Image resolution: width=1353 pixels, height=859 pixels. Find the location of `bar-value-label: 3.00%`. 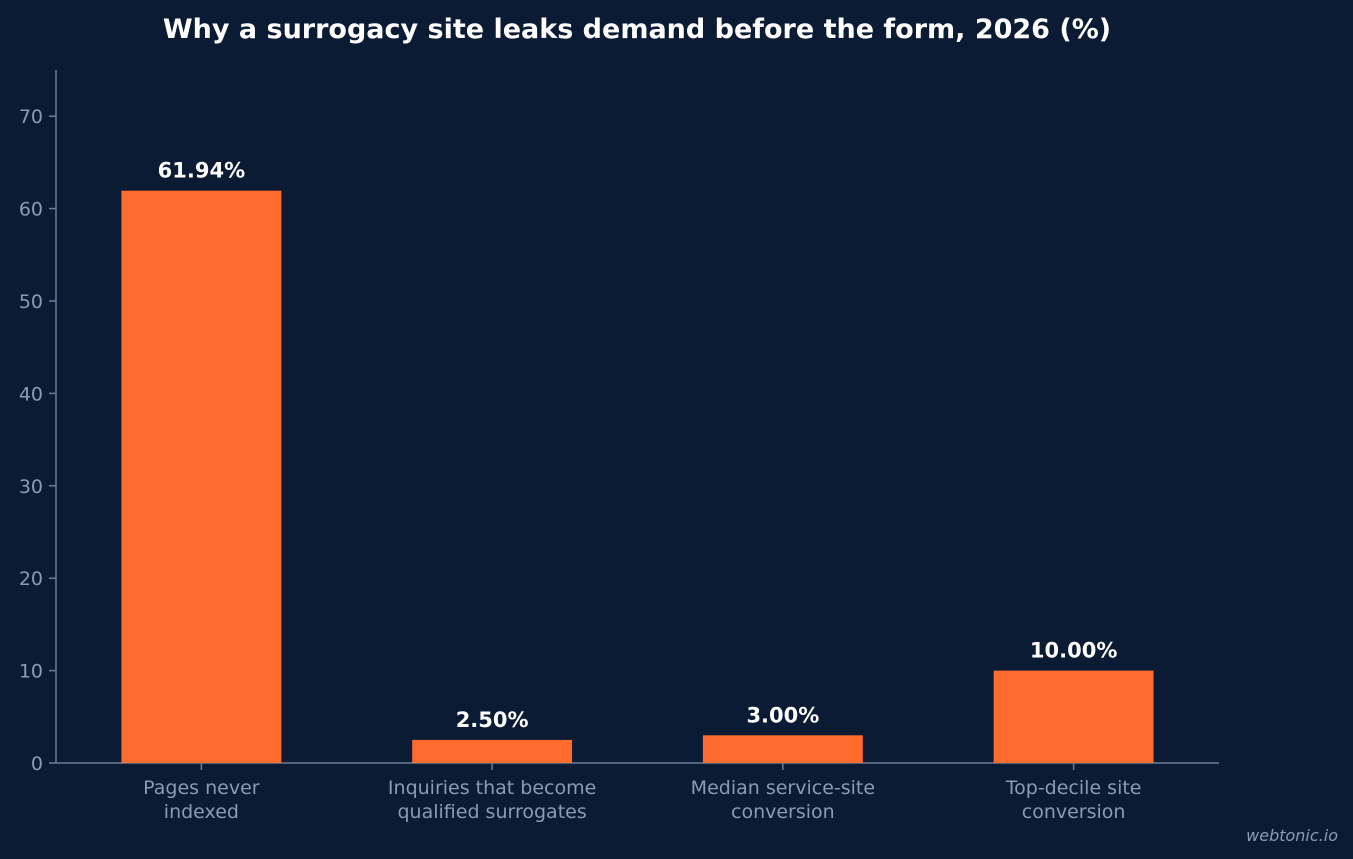

bar-value-label: 3.00% is located at coordinates (782, 715).